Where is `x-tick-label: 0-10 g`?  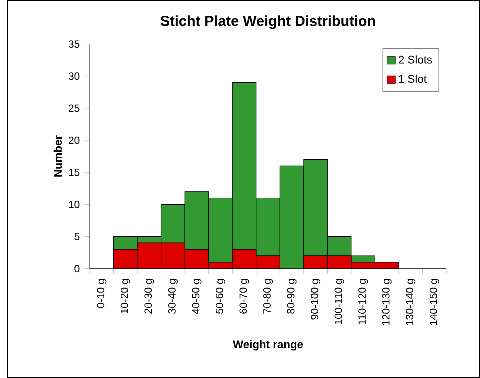
x-tick-label: 0-10 g is located at coordinates (102, 293).